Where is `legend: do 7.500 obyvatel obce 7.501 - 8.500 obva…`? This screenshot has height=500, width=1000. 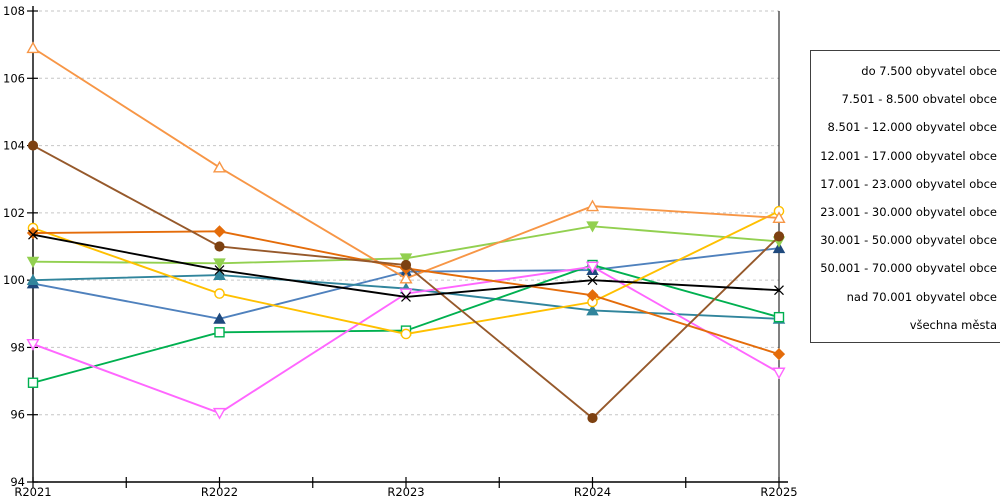 legend: do 7.500 obyvatel obce 7.501 - 8.500 obva… is located at coordinates (905, 196).